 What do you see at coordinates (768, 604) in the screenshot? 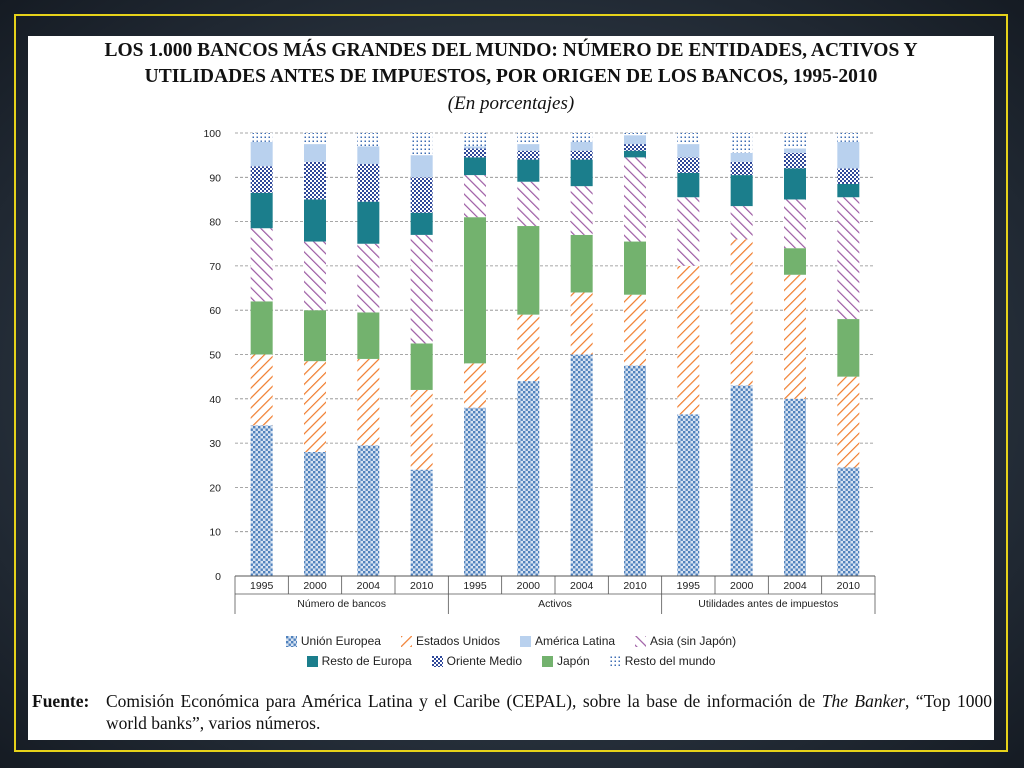
I see `x-group-label: Utilidades antes de impuestos` at bounding box center [768, 604].